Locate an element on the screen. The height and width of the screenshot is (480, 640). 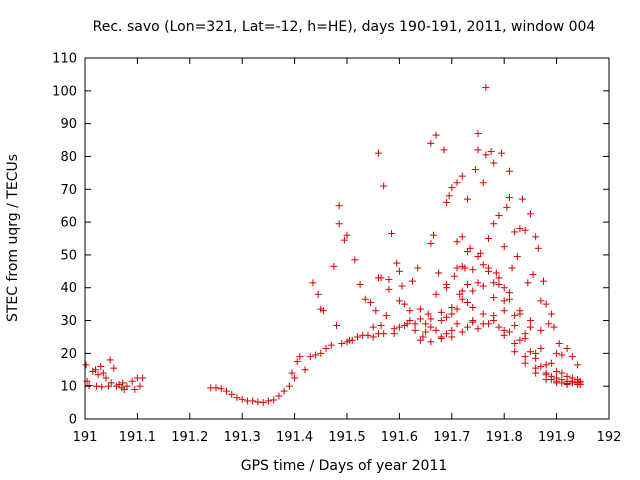
y-tick-label: 20 is located at coordinates (68, 354).